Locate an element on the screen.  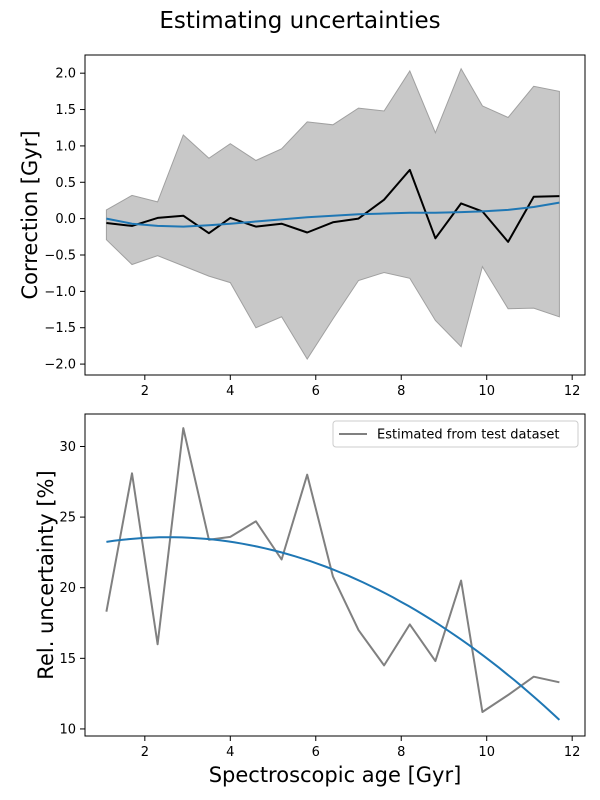
y-tick-label: 25 is located at coordinates (67, 518).